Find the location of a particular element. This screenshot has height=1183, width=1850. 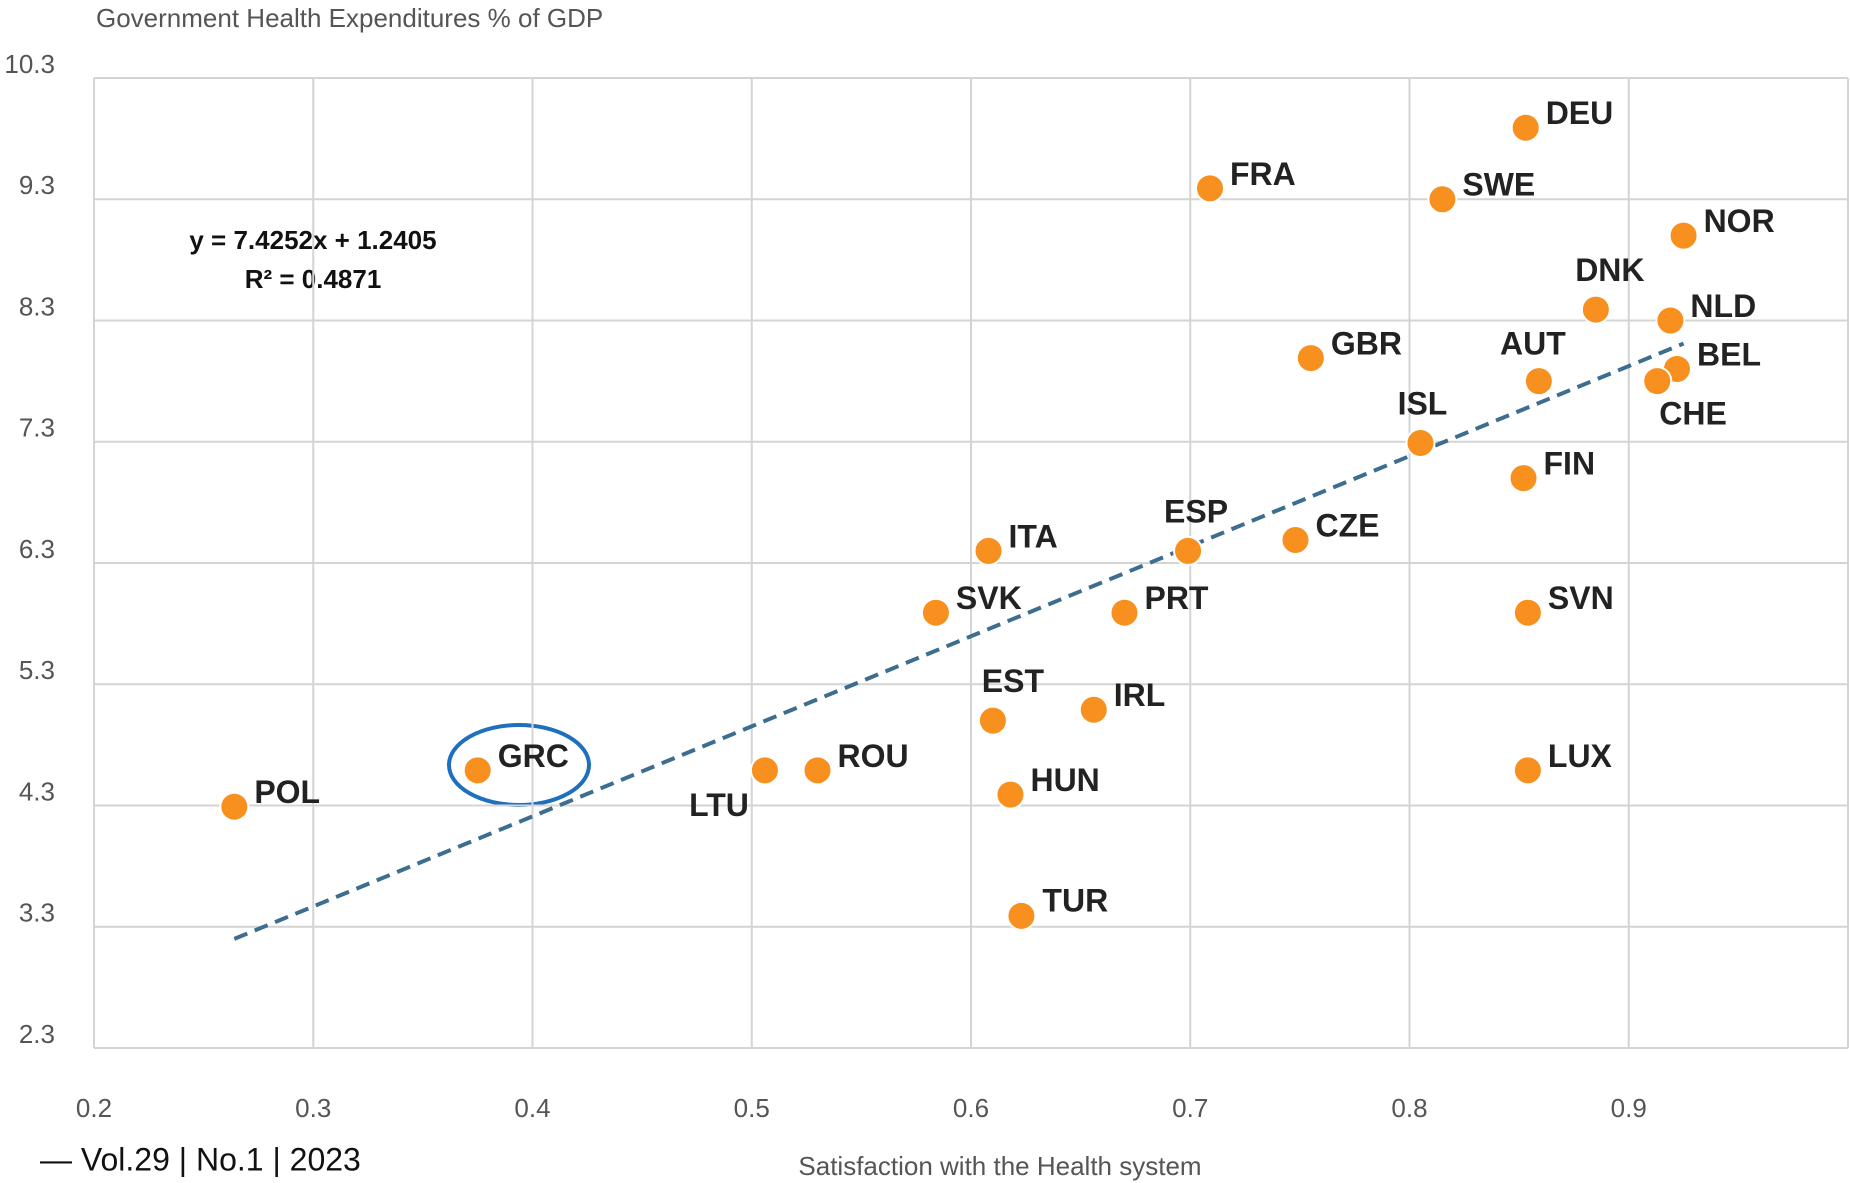

point-label: GRC is located at coordinates (533, 756).